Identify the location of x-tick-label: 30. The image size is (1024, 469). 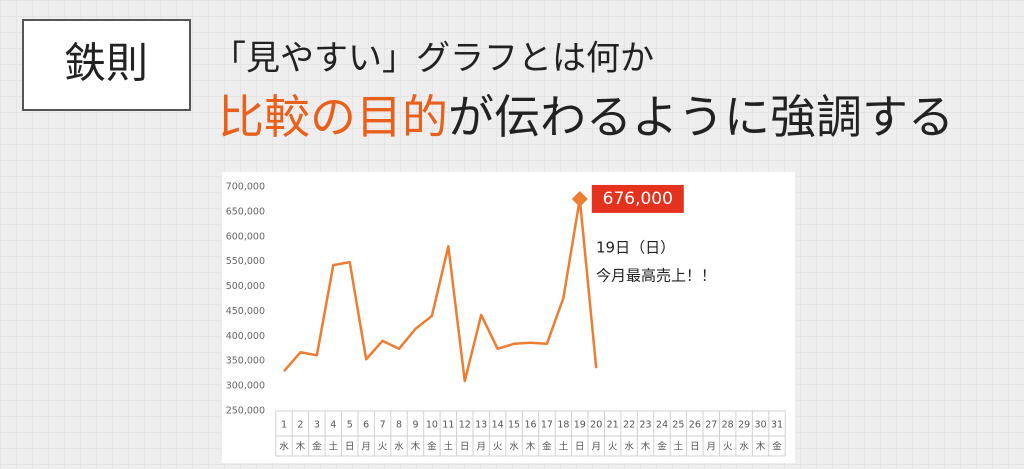
(761, 425).